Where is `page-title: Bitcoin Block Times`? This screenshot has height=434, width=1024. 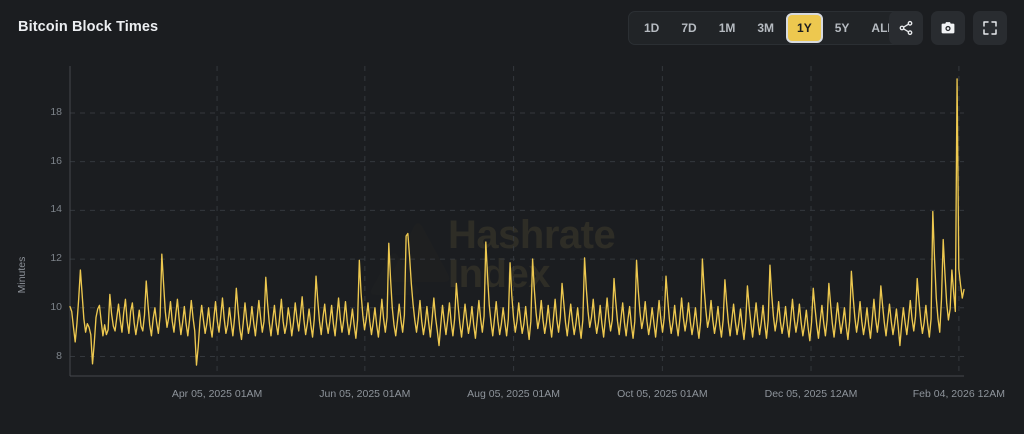 page-title: Bitcoin Block Times is located at coordinates (88, 27).